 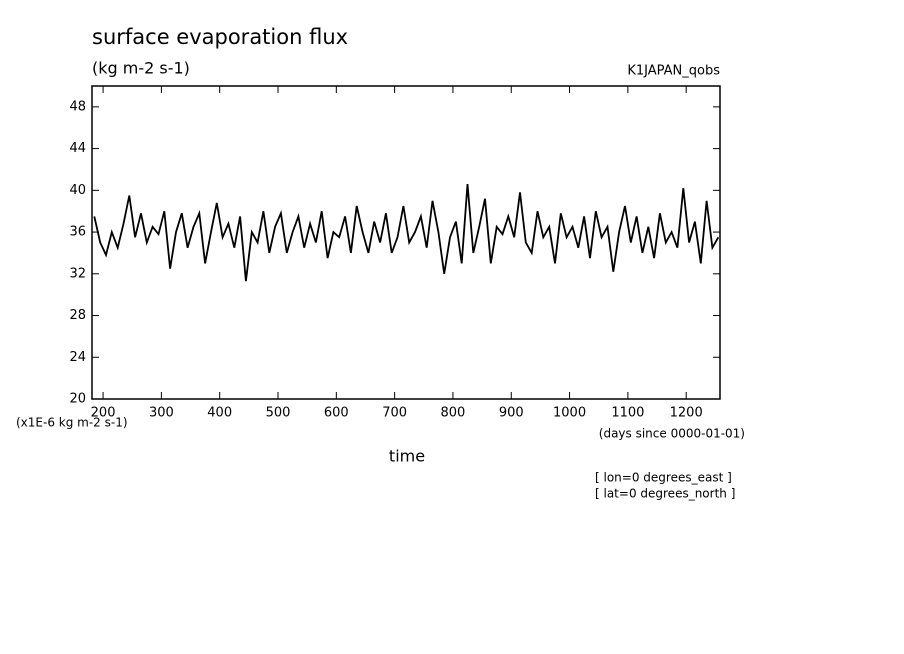 What do you see at coordinates (77, 190) in the screenshot?
I see `y-tick-label: 40` at bounding box center [77, 190].